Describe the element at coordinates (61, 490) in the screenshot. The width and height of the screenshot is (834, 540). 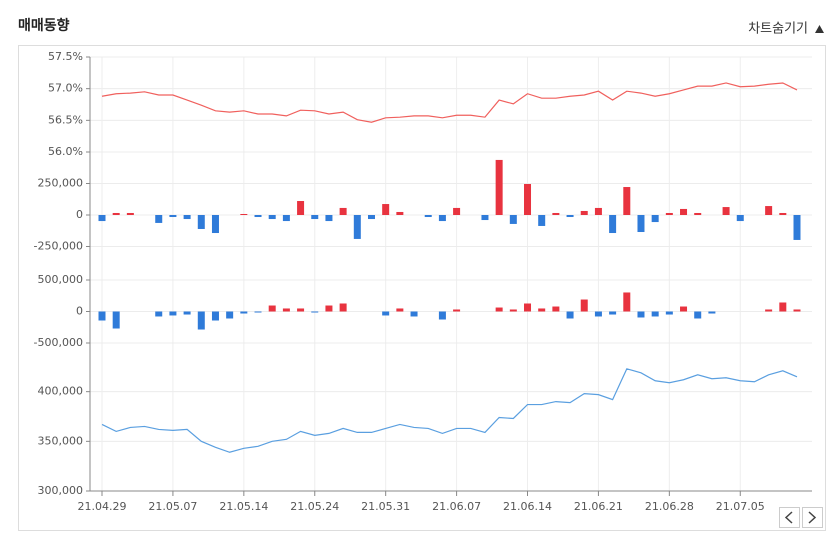
I see `y-tick-label: 300,000` at that location.